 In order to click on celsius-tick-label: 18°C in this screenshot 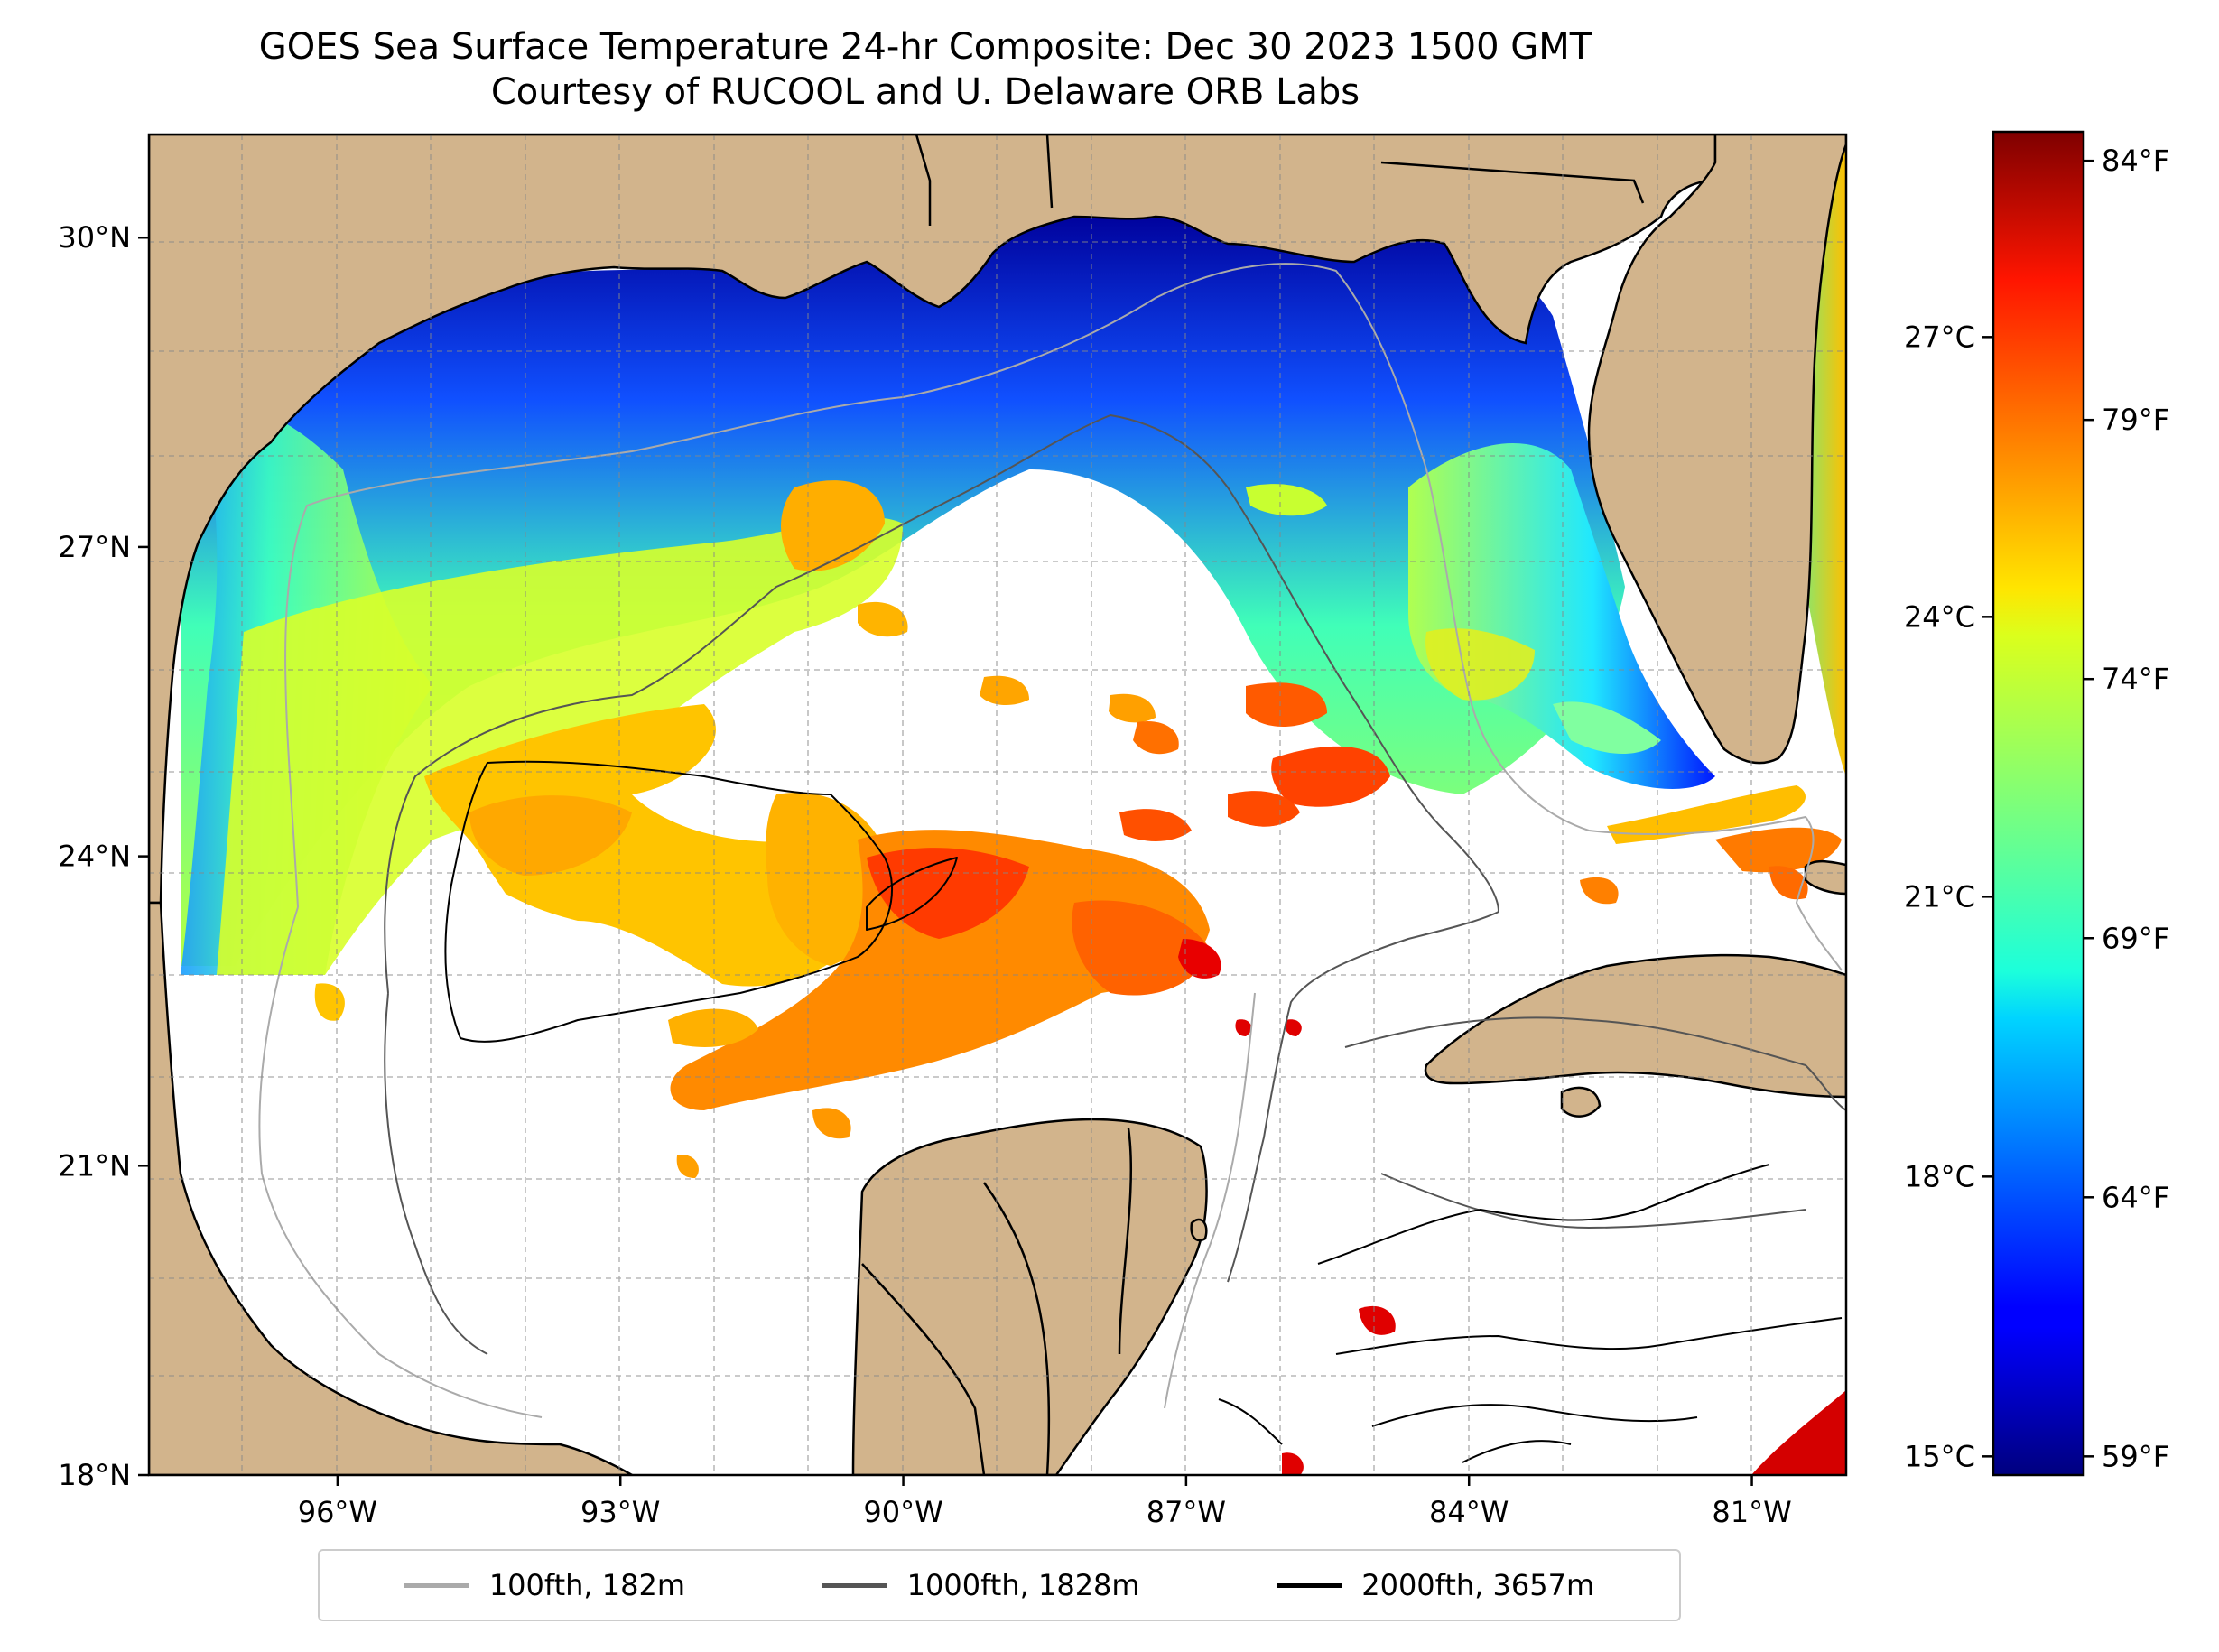, I will do `click(1939, 1176)`.